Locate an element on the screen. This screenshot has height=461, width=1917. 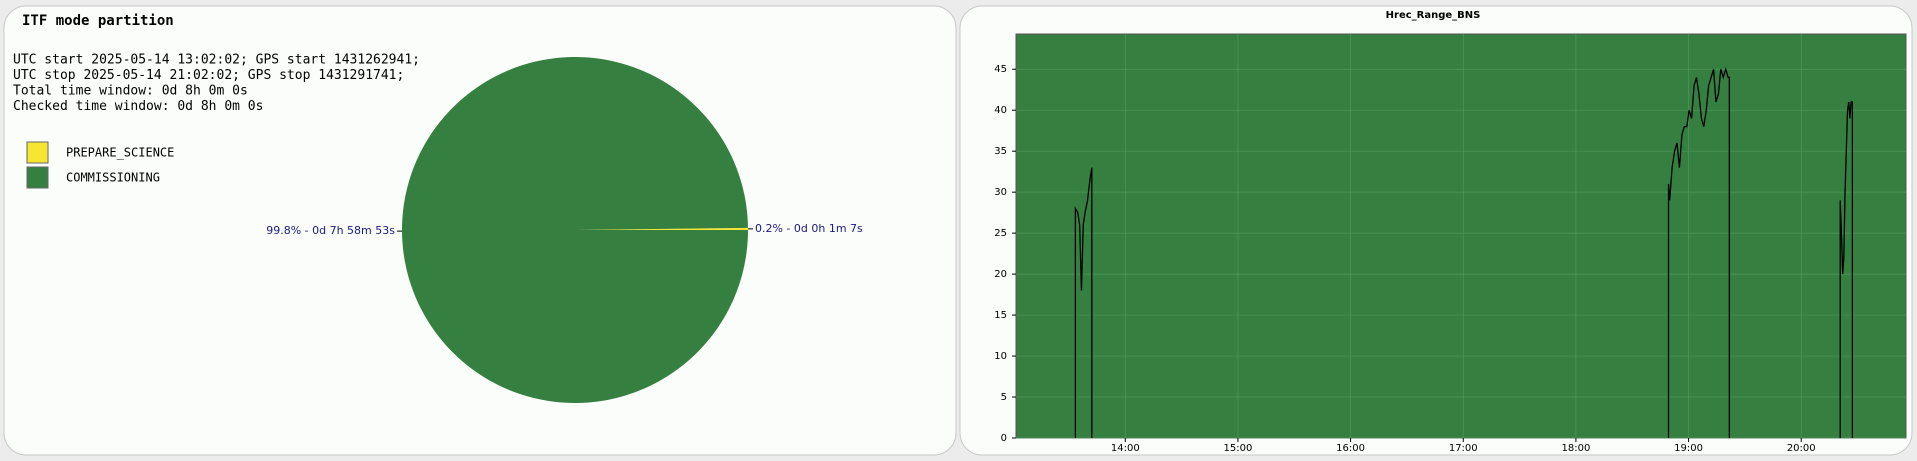
y-tick-label: 45 is located at coordinates (1000, 69).